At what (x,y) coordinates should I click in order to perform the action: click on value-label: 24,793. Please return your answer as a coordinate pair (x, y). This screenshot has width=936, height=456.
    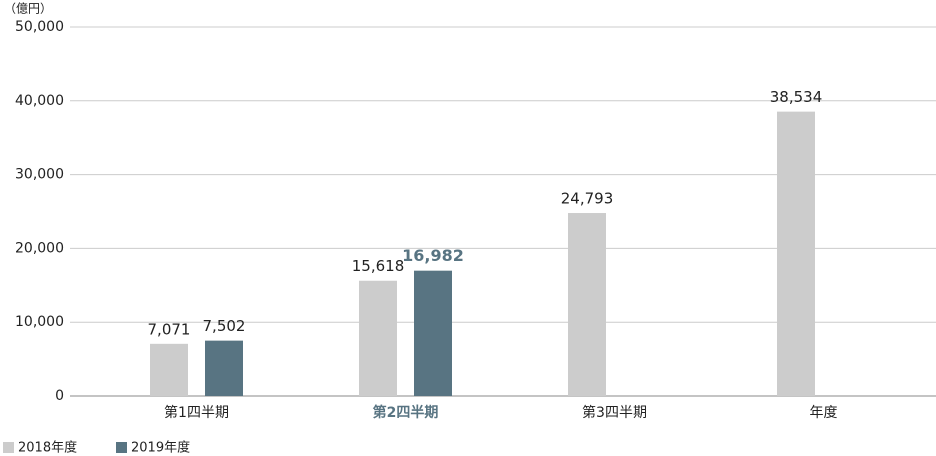
    Looking at the image, I should click on (587, 199).